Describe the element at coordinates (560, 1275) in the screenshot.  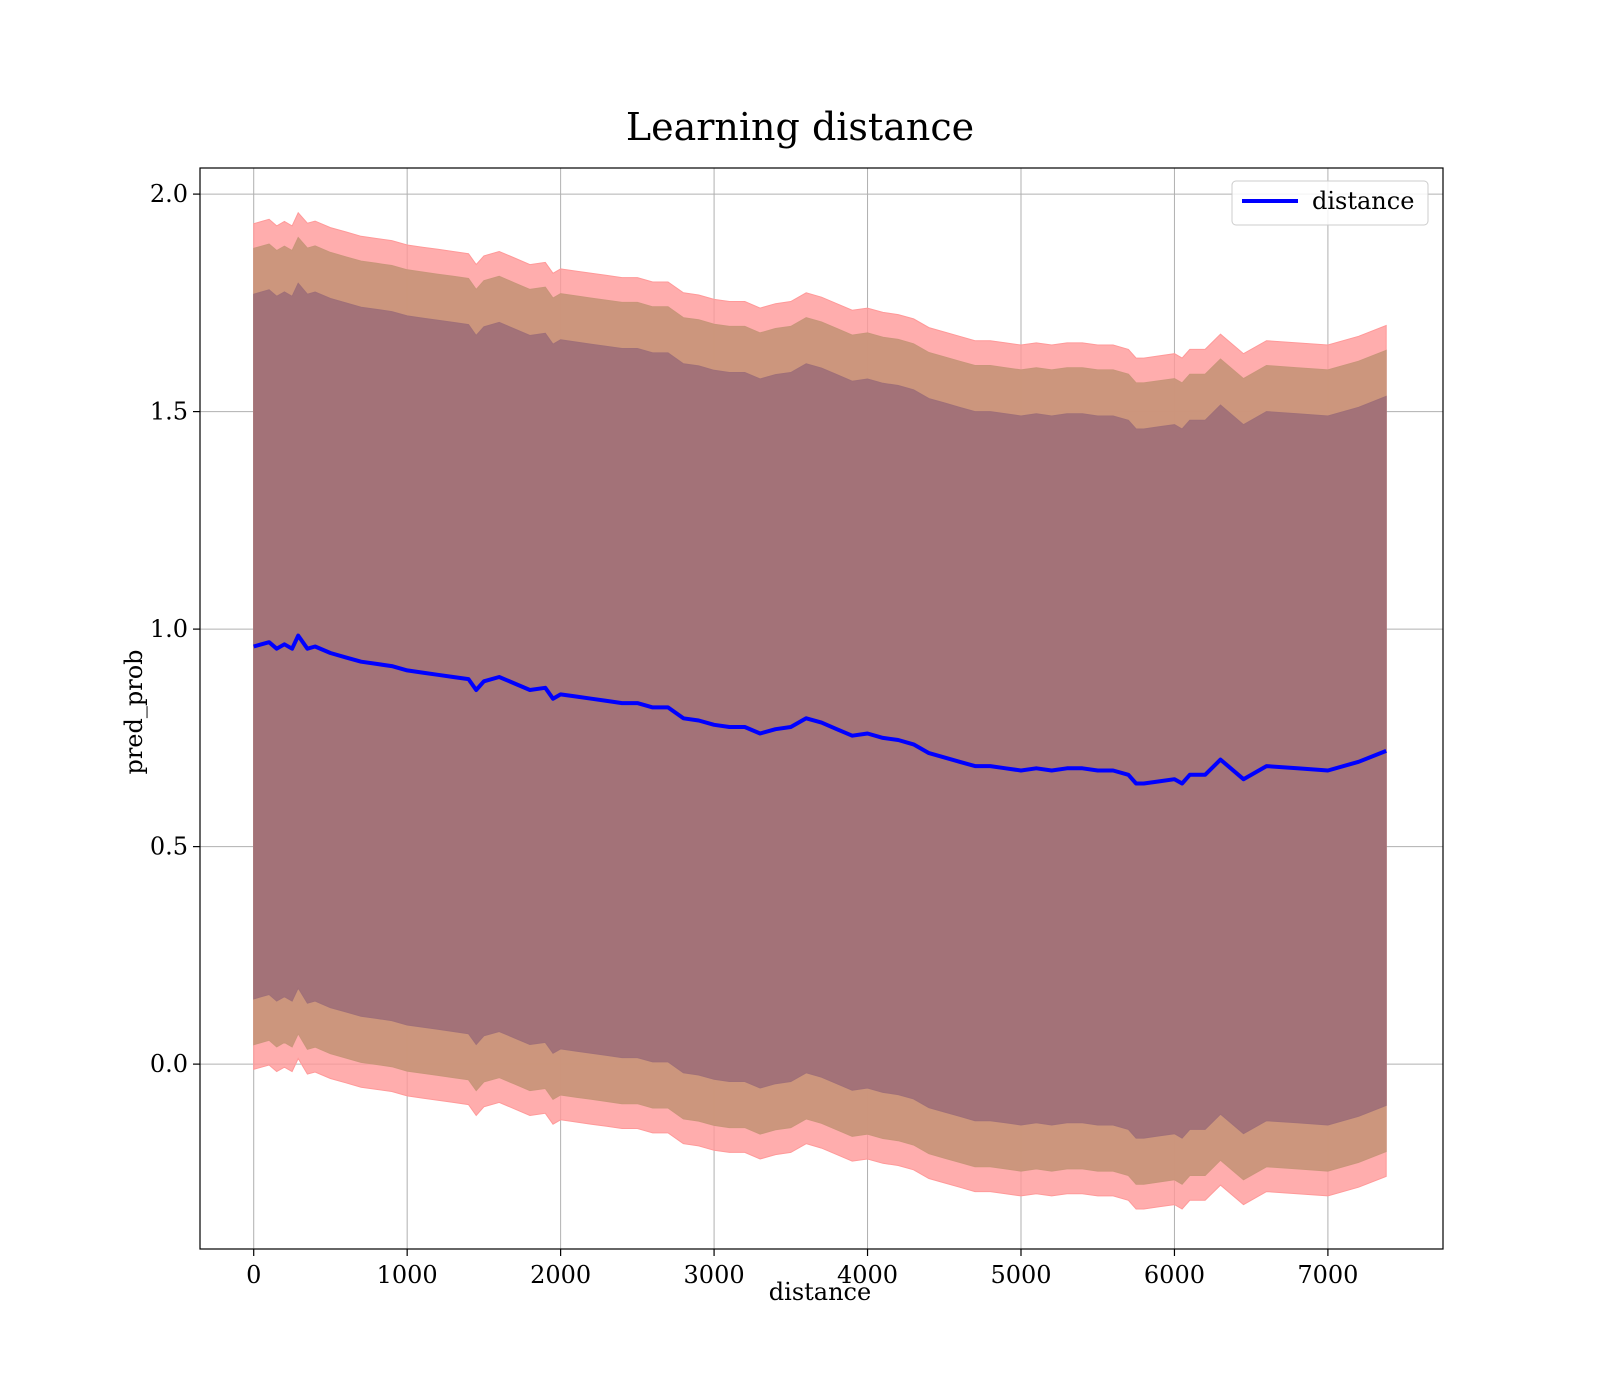
I see `x-tick-label-2: 2000` at that location.